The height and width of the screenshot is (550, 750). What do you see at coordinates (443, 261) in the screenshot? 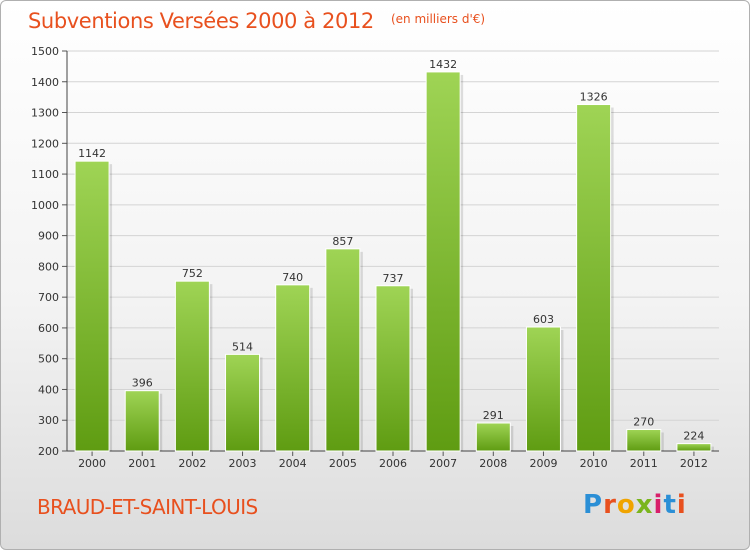
I see `bar-2007` at bounding box center [443, 261].